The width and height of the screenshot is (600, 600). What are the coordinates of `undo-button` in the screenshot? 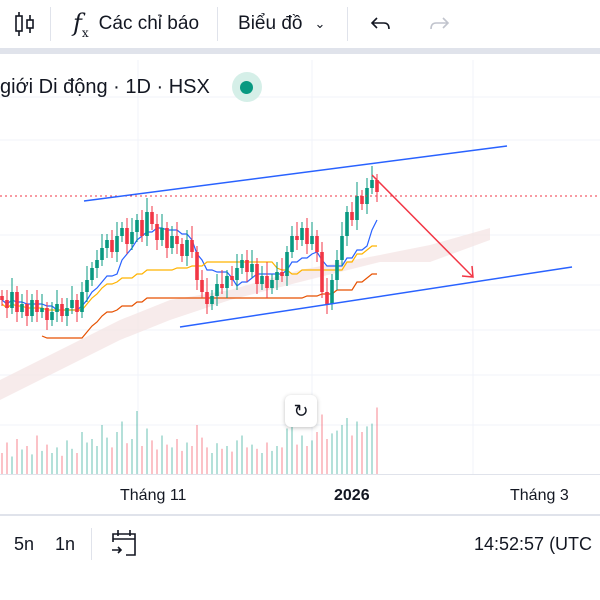 It's located at (379, 25).